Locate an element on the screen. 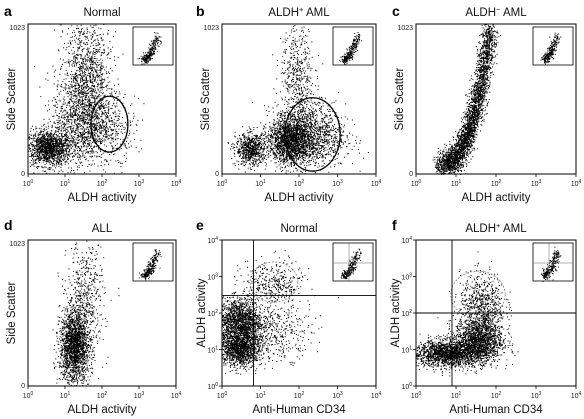 The image size is (584, 419). panel-label: a is located at coordinates (8, 11).